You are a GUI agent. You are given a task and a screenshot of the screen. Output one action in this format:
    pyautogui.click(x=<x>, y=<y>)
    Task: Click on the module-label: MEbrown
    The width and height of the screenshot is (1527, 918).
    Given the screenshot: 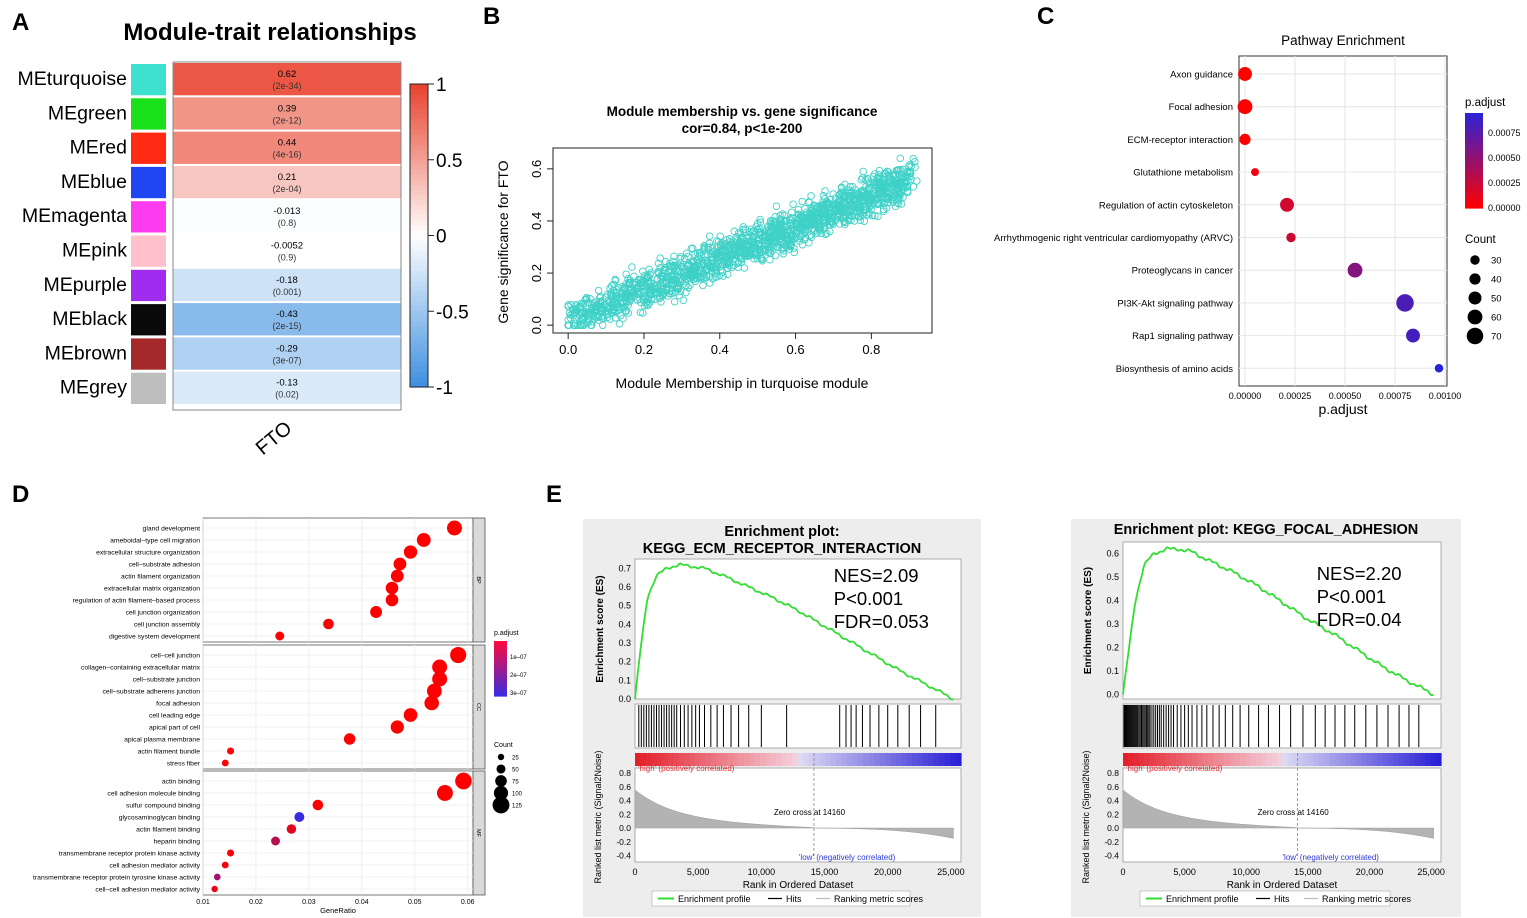 What is the action you would take?
    pyautogui.click(x=86, y=353)
    